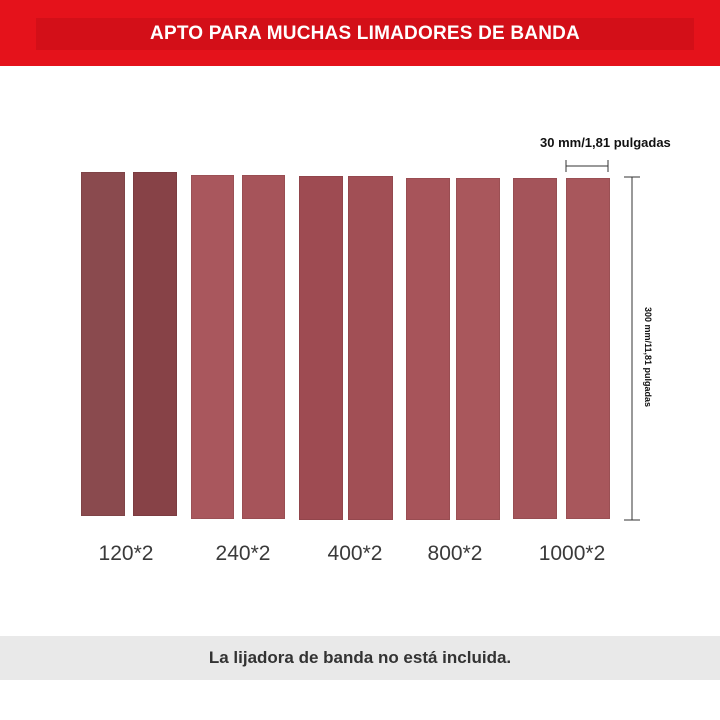 The width and height of the screenshot is (720, 720). What do you see at coordinates (126, 553) in the screenshot?
I see `grit-label-120: 120*2` at bounding box center [126, 553].